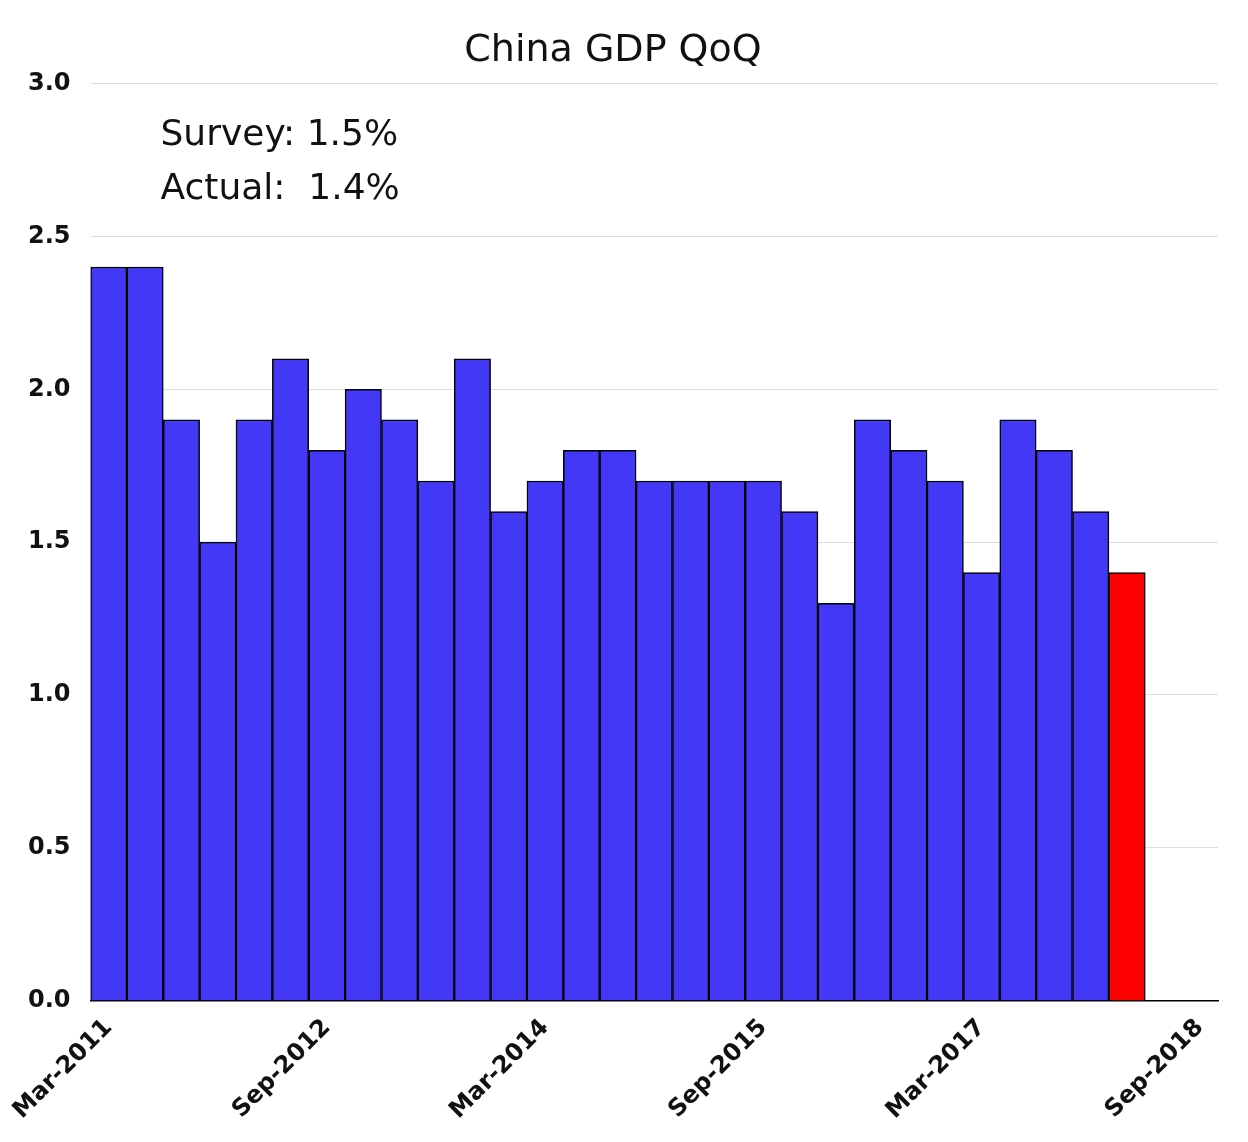  Describe the element at coordinates (279, 132) in the screenshot. I see `annotation: Survey: 1.5%` at that location.